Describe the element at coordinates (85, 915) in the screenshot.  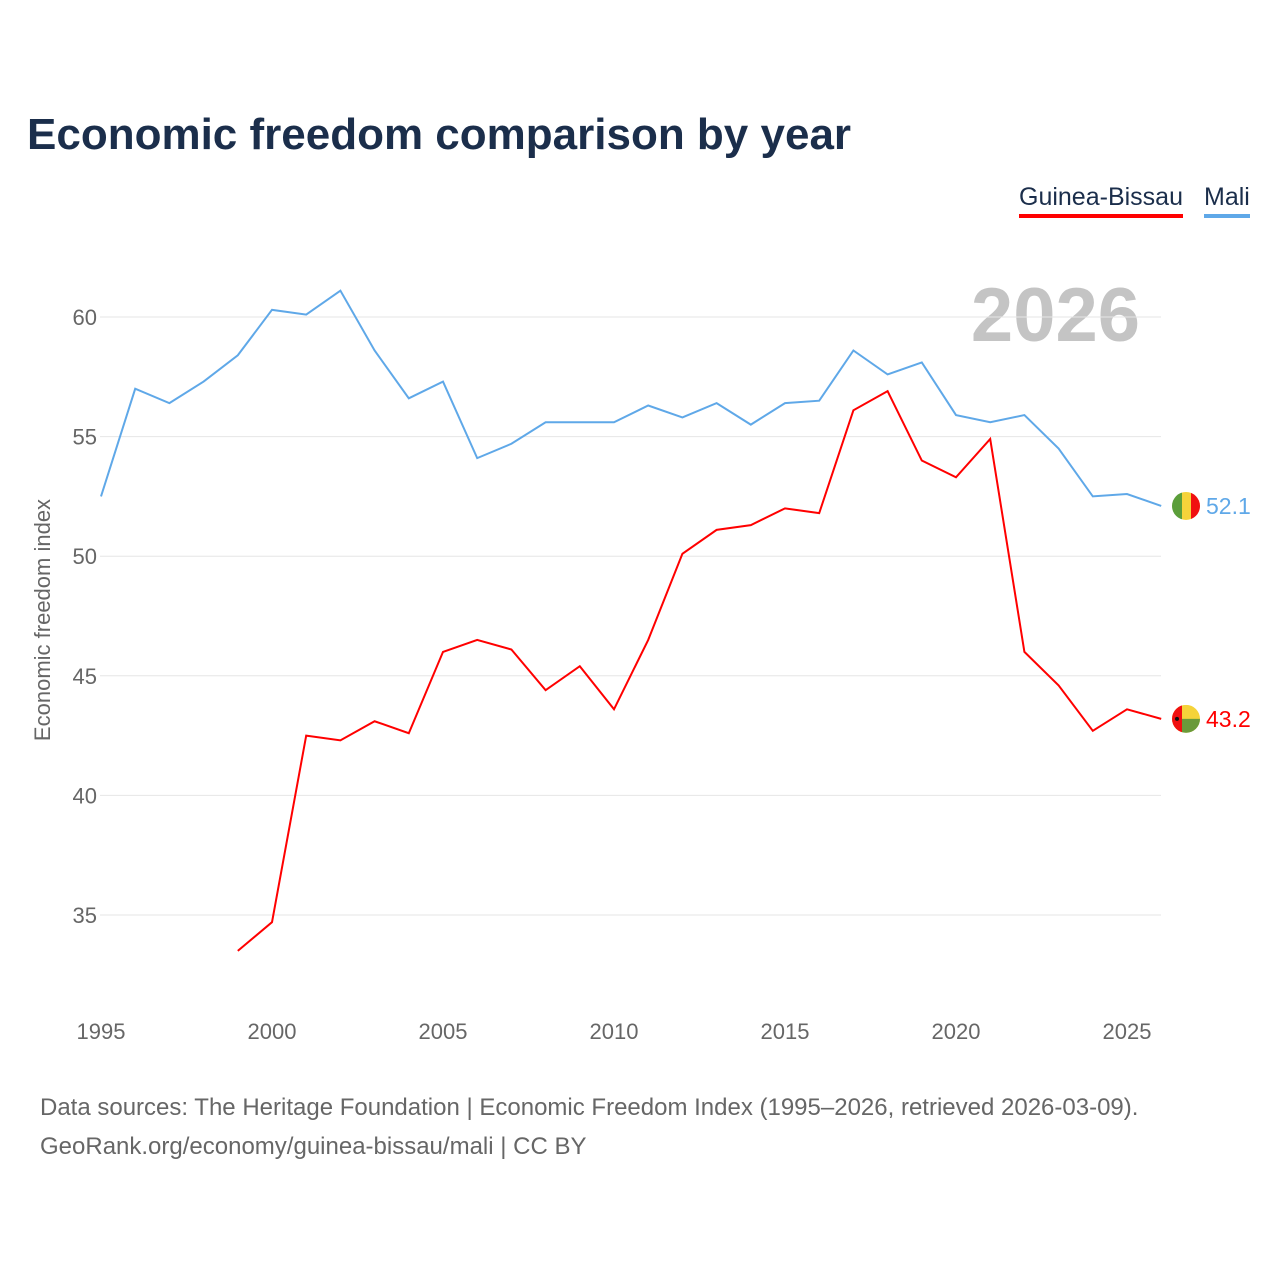
I see `y-tick-label: 35` at that location.